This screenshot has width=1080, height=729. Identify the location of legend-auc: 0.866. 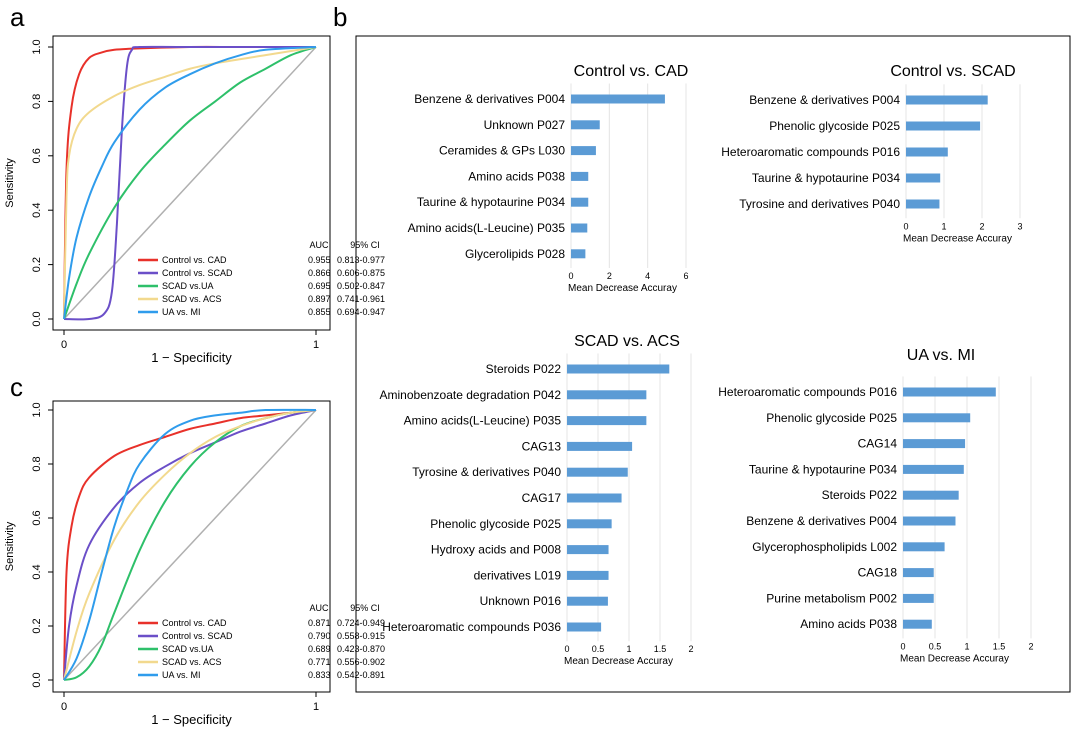
(319, 273).